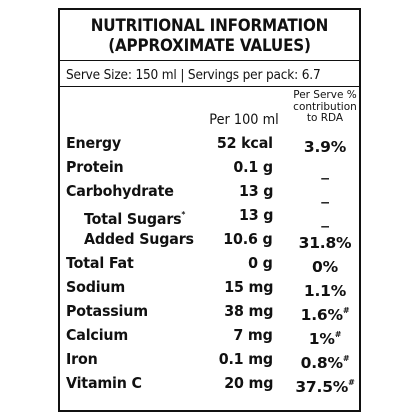 The height and width of the screenshot is (420, 420). I want to click on panel-subtitle: (APPROXIMATE VALUES), so click(209, 45).